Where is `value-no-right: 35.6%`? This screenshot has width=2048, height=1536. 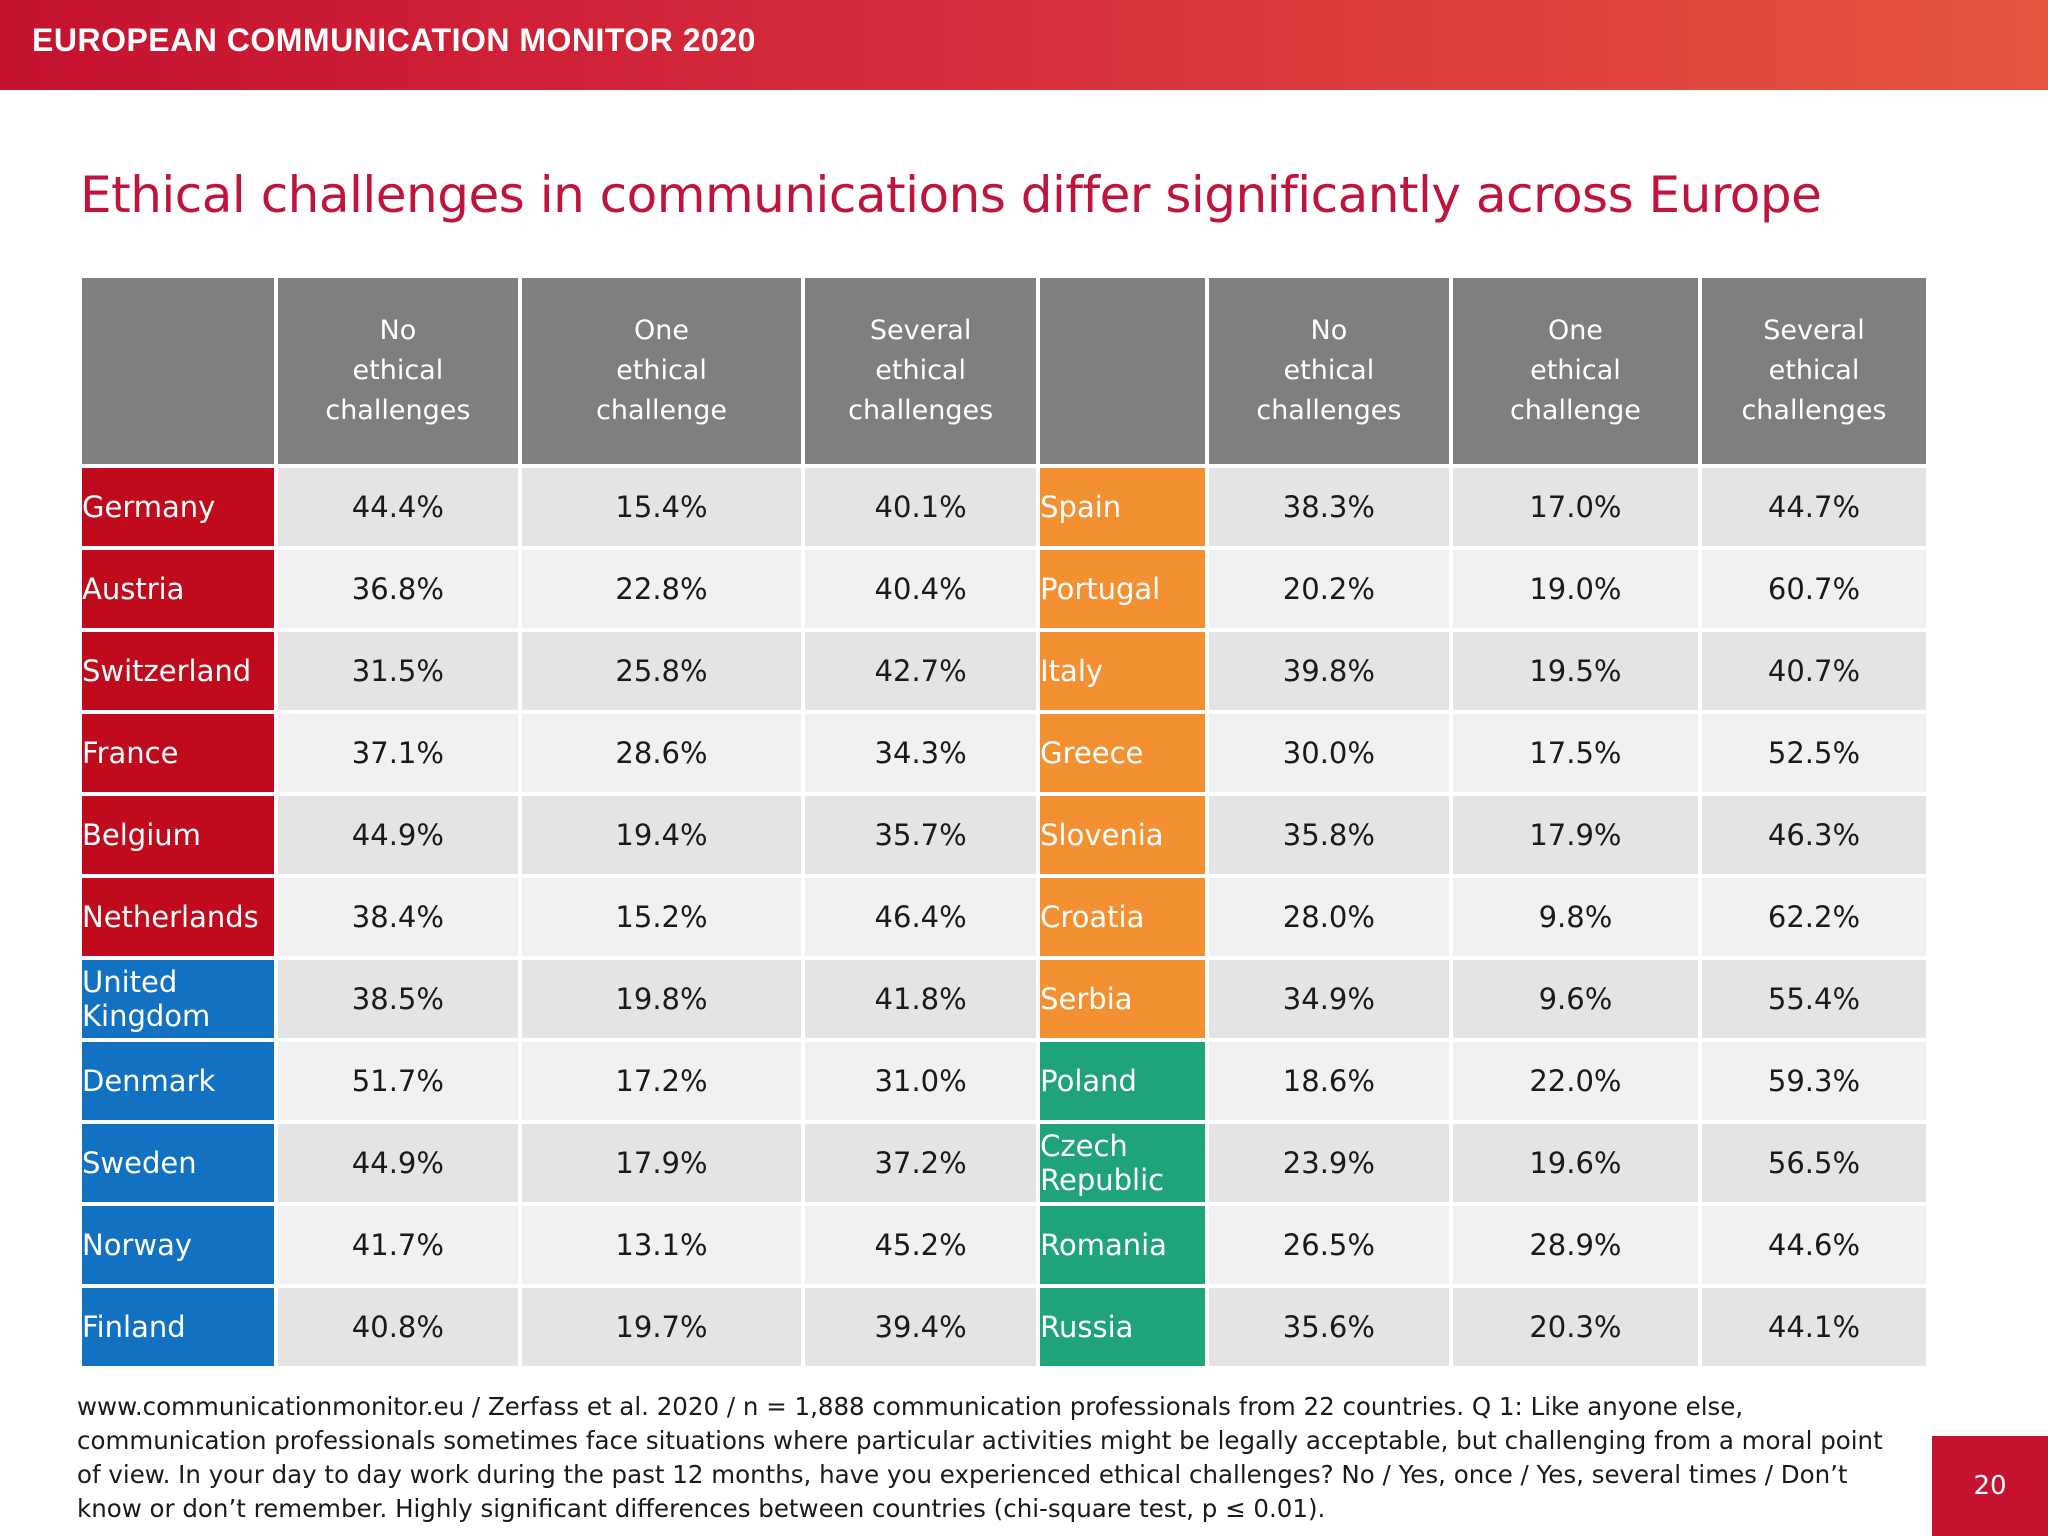
value-no-right: 35.6% is located at coordinates (1328, 1327).